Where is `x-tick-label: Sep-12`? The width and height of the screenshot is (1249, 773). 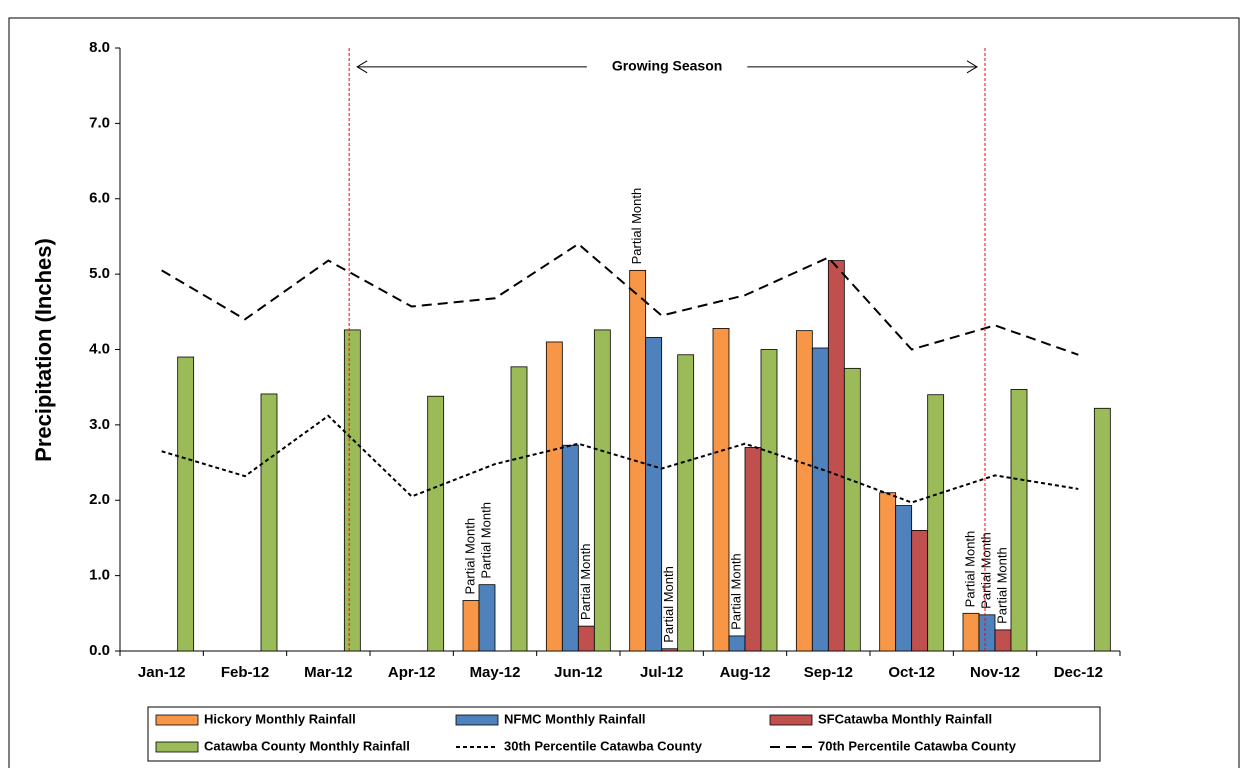 x-tick-label: Sep-12 is located at coordinates (828, 672).